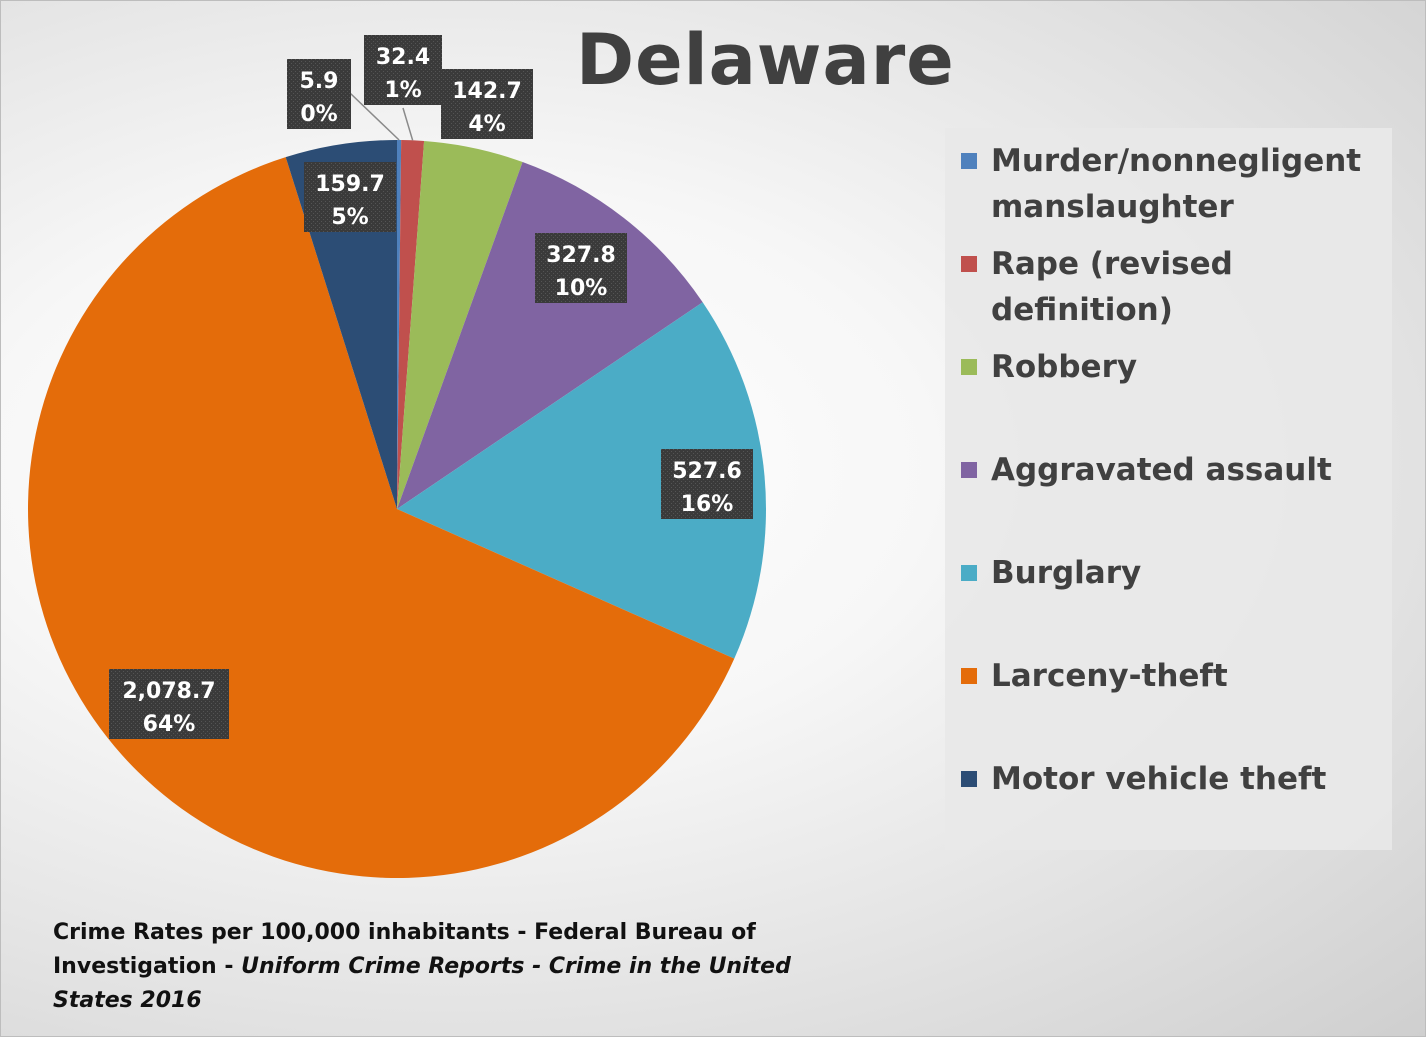 The image size is (1426, 1038). What do you see at coordinates (318, 114) in the screenshot?
I see `data-label-percent: 0%` at bounding box center [318, 114].